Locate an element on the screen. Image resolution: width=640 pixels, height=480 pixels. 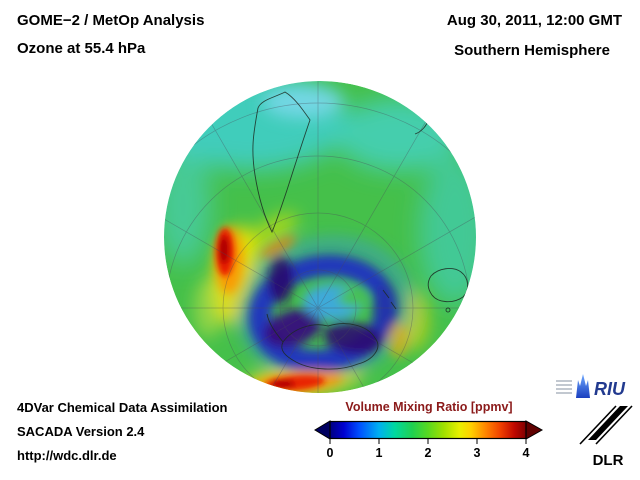
dlr-logo-text: DLR is located at coordinates (608, 460).